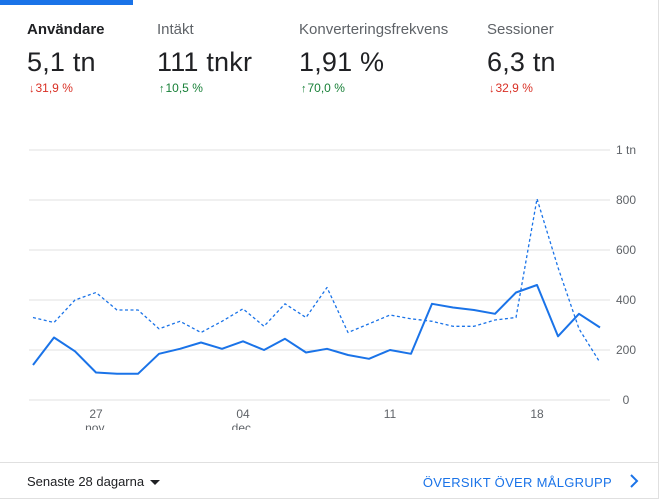 The height and width of the screenshot is (500, 660). I want to click on tab-users-label: Användare, so click(66, 29).